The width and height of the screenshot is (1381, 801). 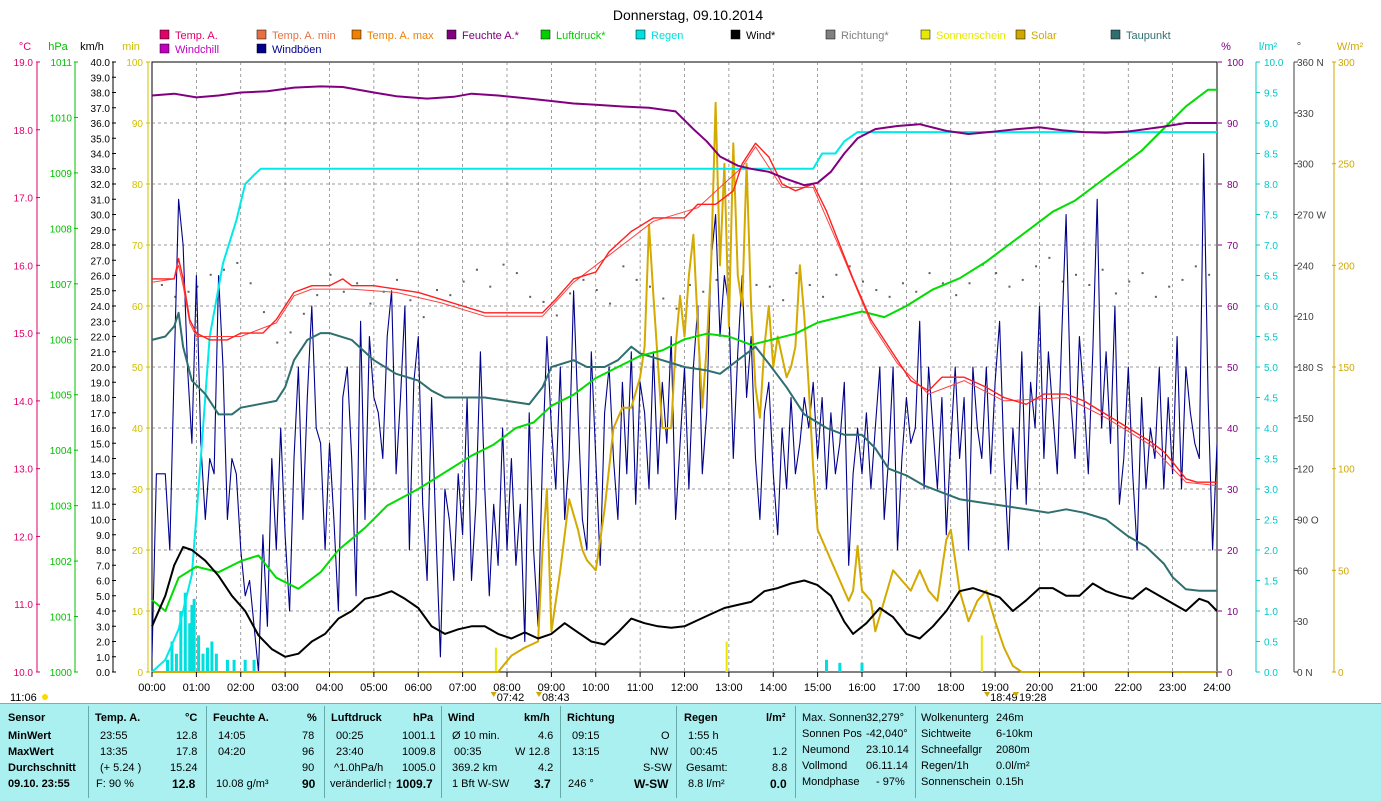 What do you see at coordinates (461, 718) in the screenshot?
I see `wind-header: Wind` at bounding box center [461, 718].